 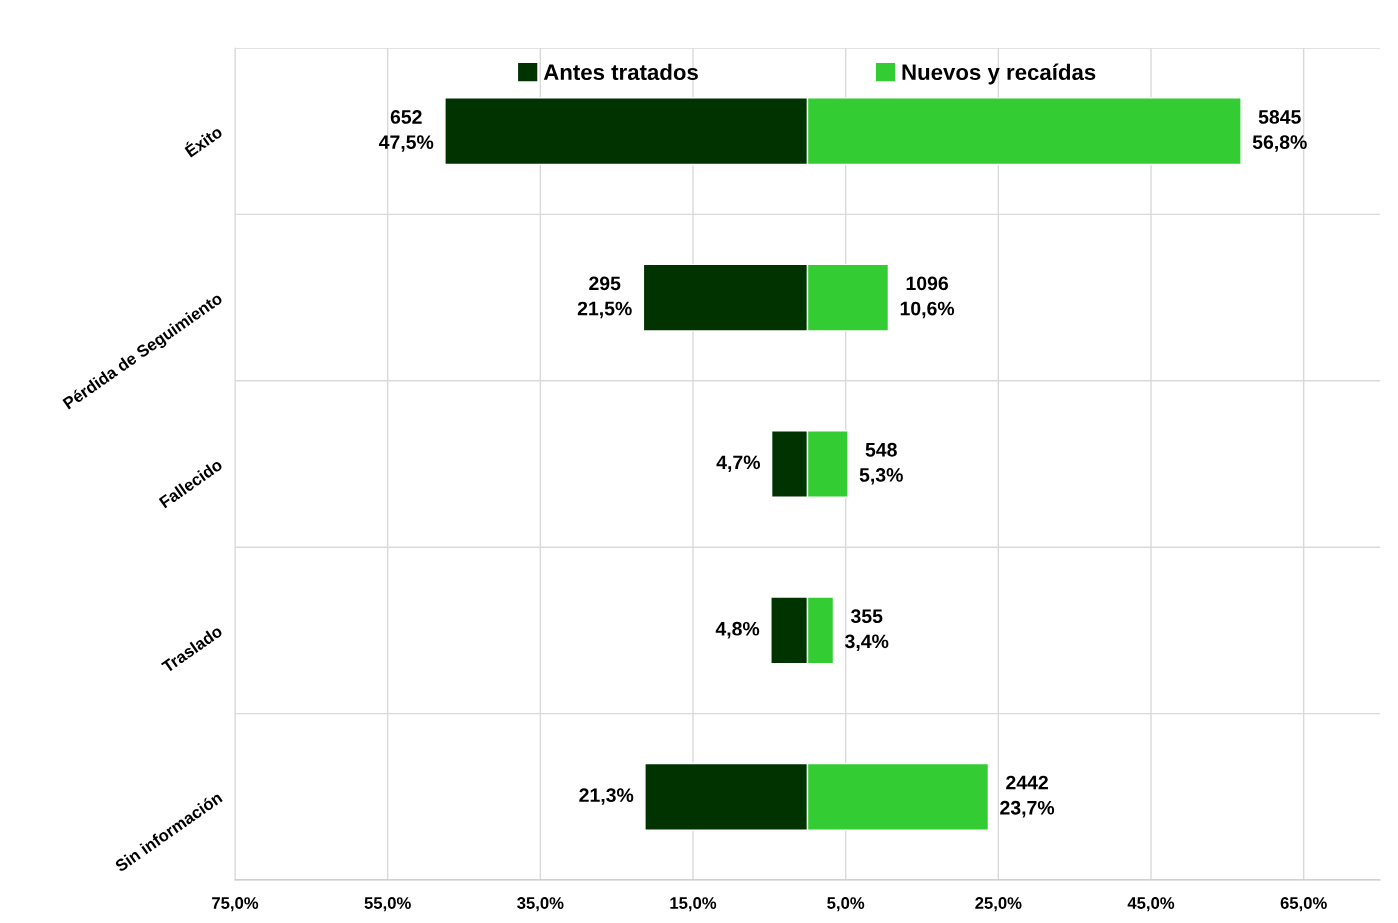 What do you see at coordinates (620, 72) in the screenshot?
I see `legend-label: Antes tratados` at bounding box center [620, 72].